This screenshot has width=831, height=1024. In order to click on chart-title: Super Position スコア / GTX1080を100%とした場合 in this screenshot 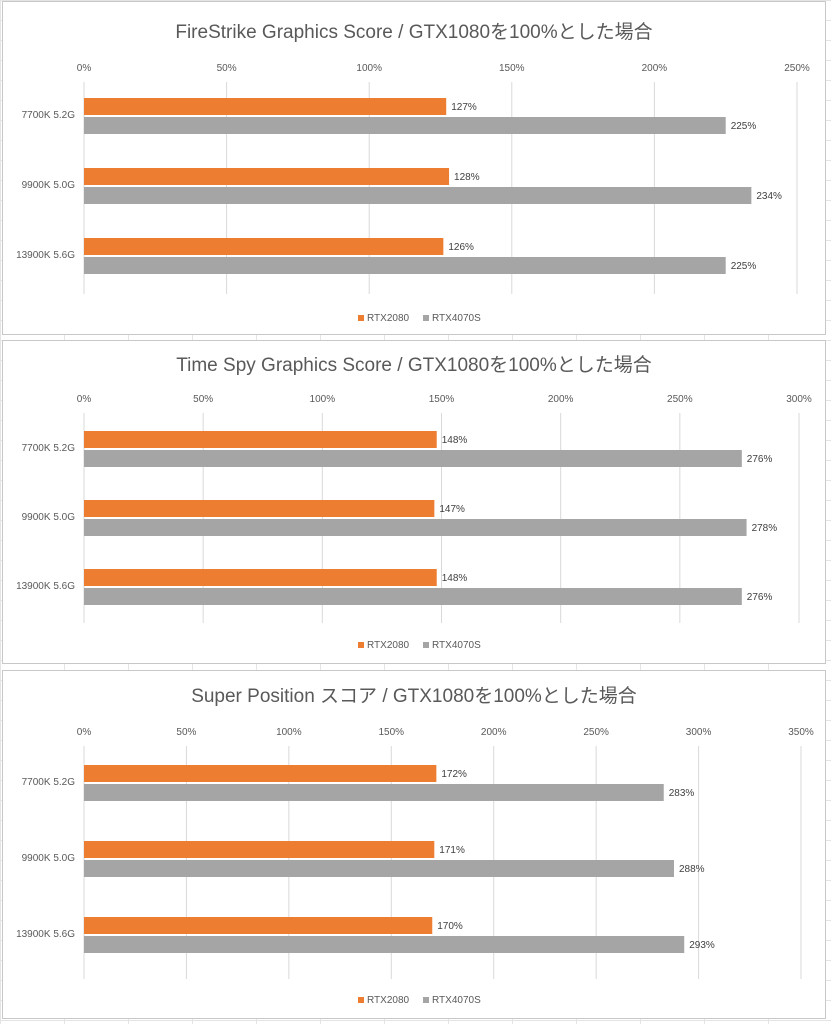, I will do `click(414, 696)`.